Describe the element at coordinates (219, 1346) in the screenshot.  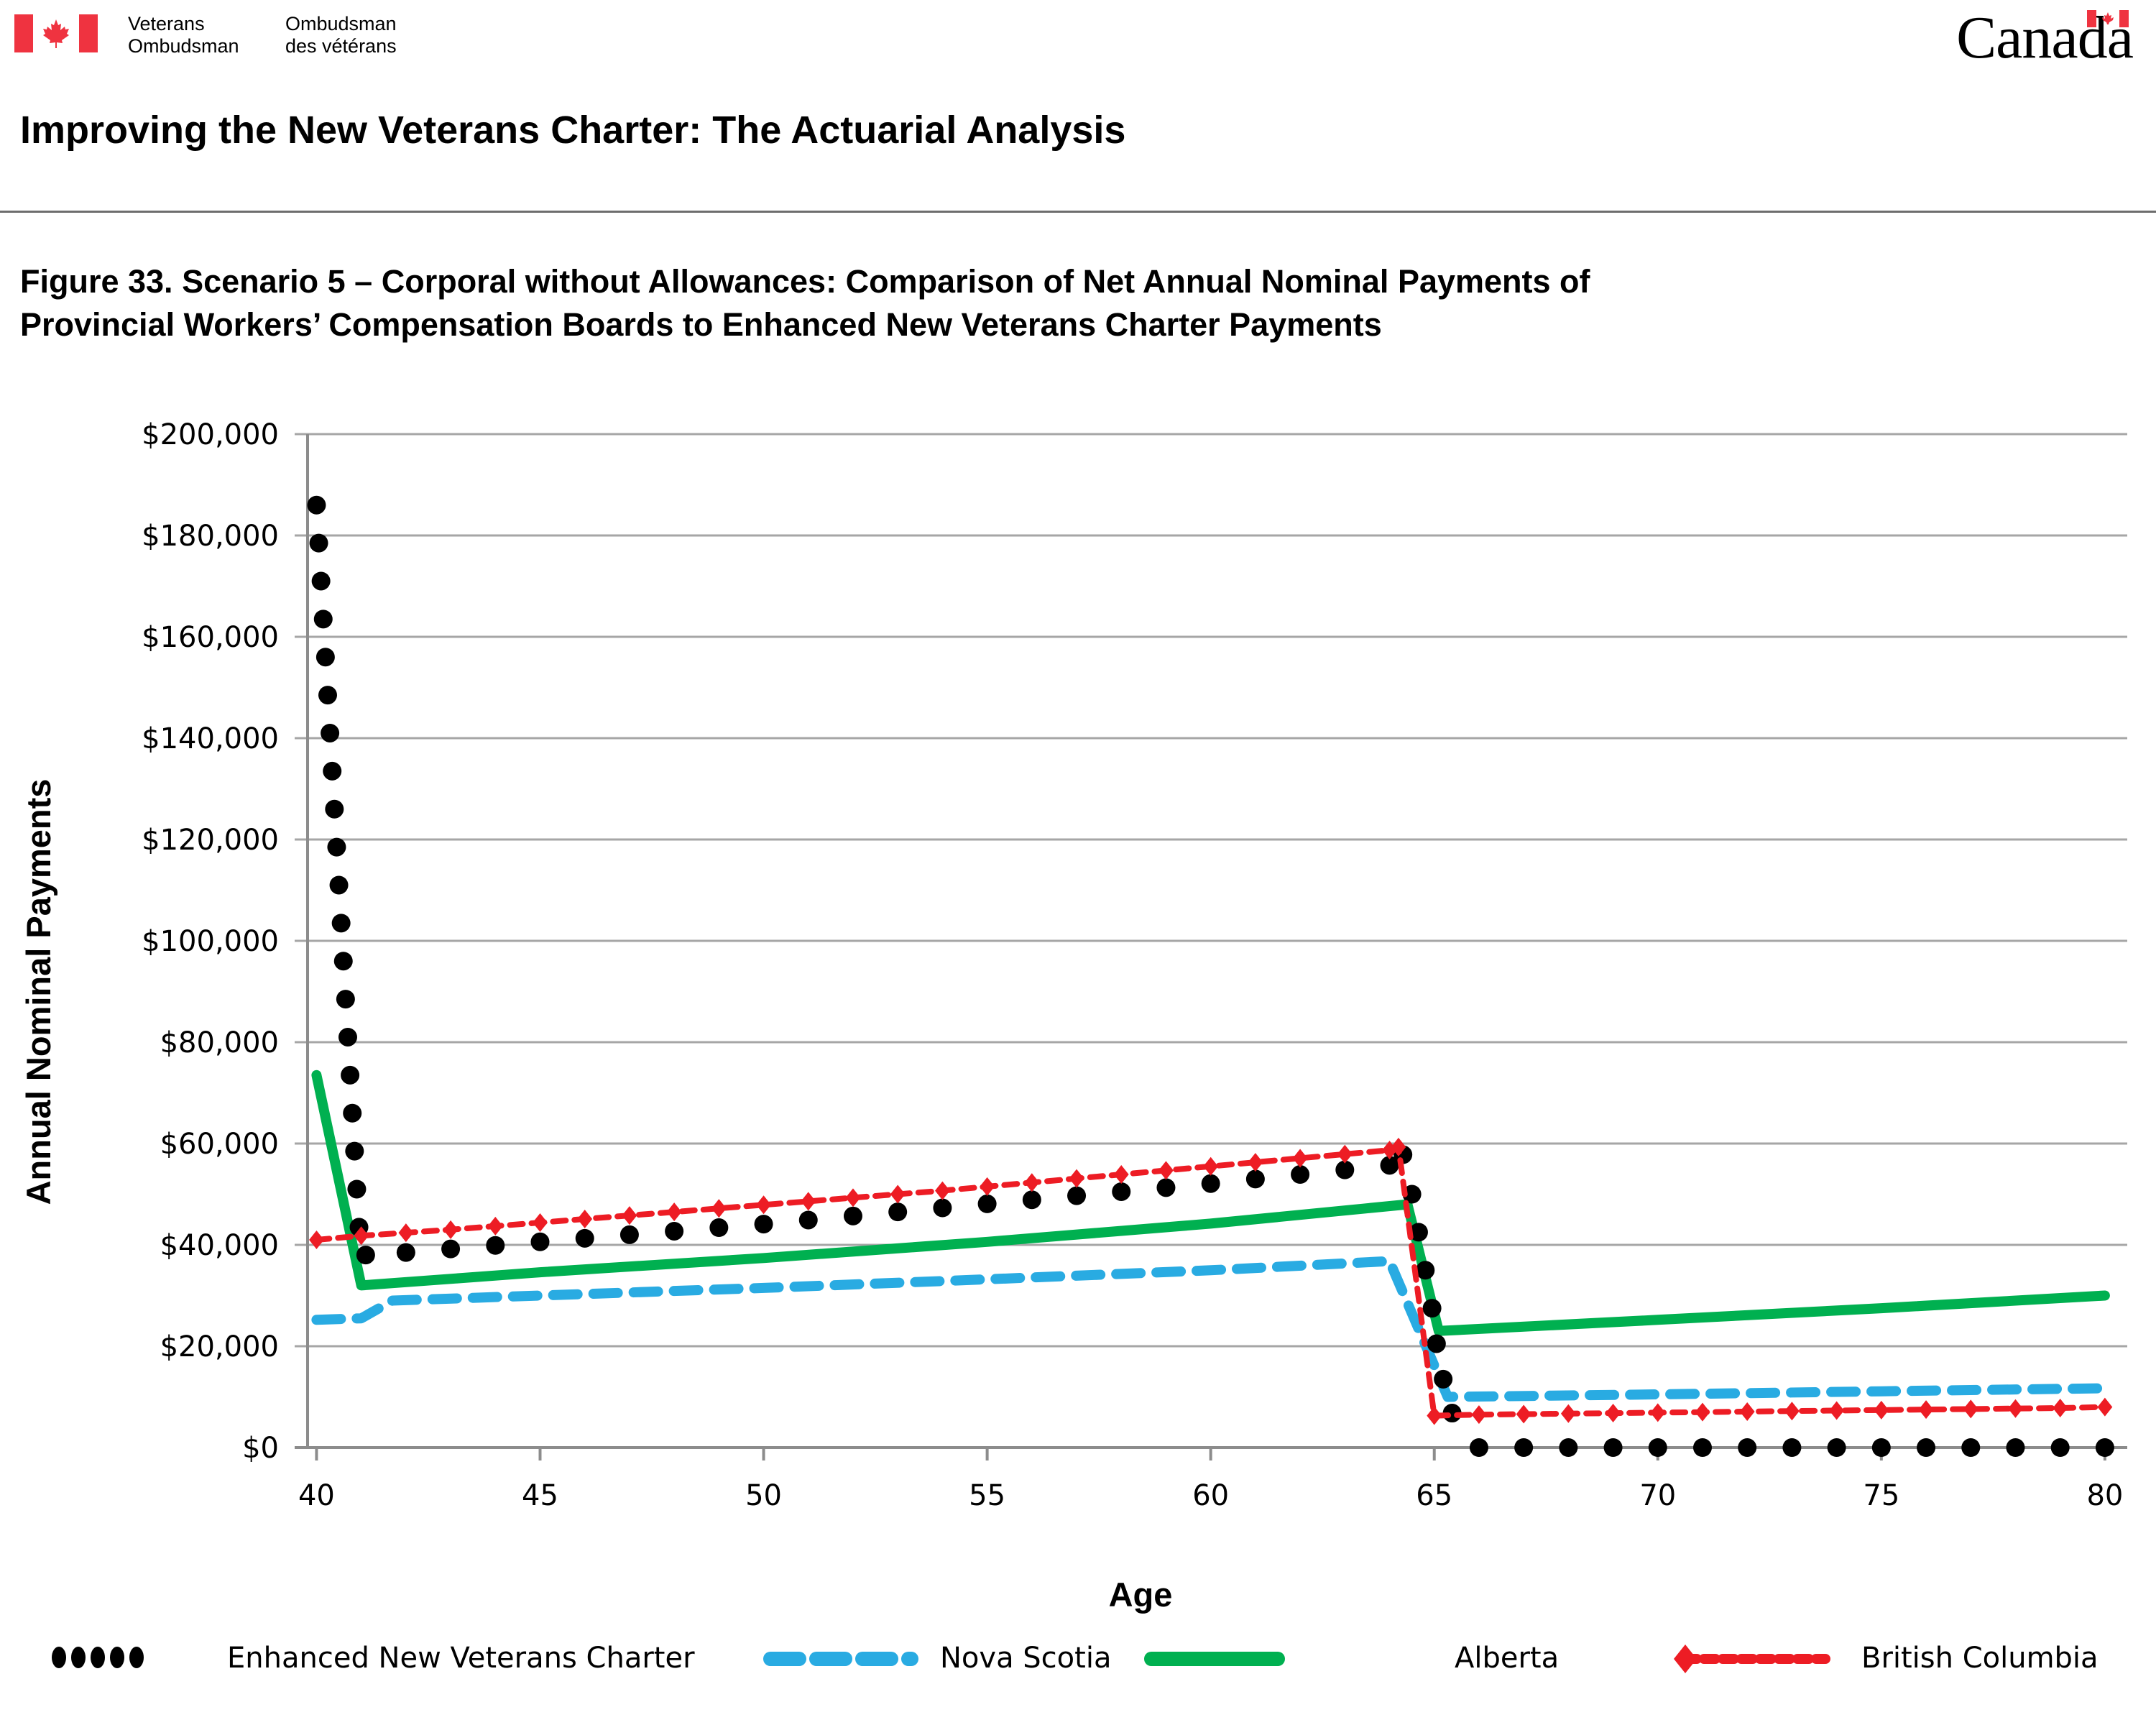
I see `y-tick-label: $20,000` at that location.